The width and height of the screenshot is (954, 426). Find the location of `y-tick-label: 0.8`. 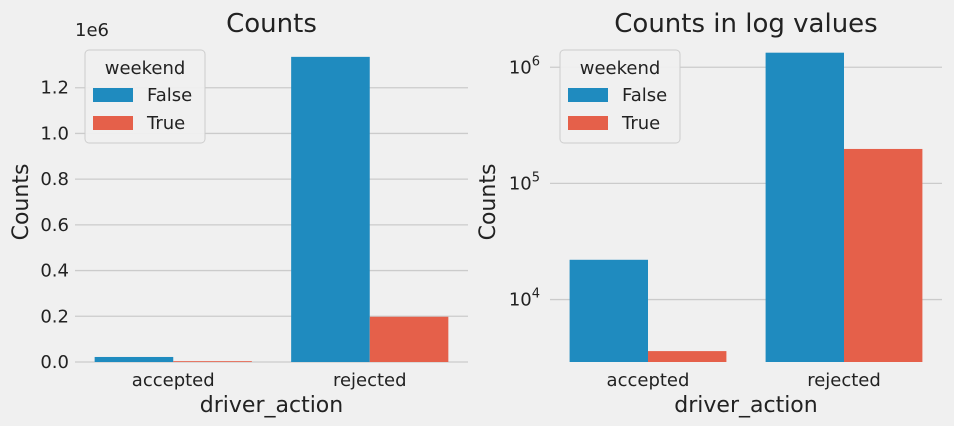

y-tick-label: 0.8 is located at coordinates (54, 179).